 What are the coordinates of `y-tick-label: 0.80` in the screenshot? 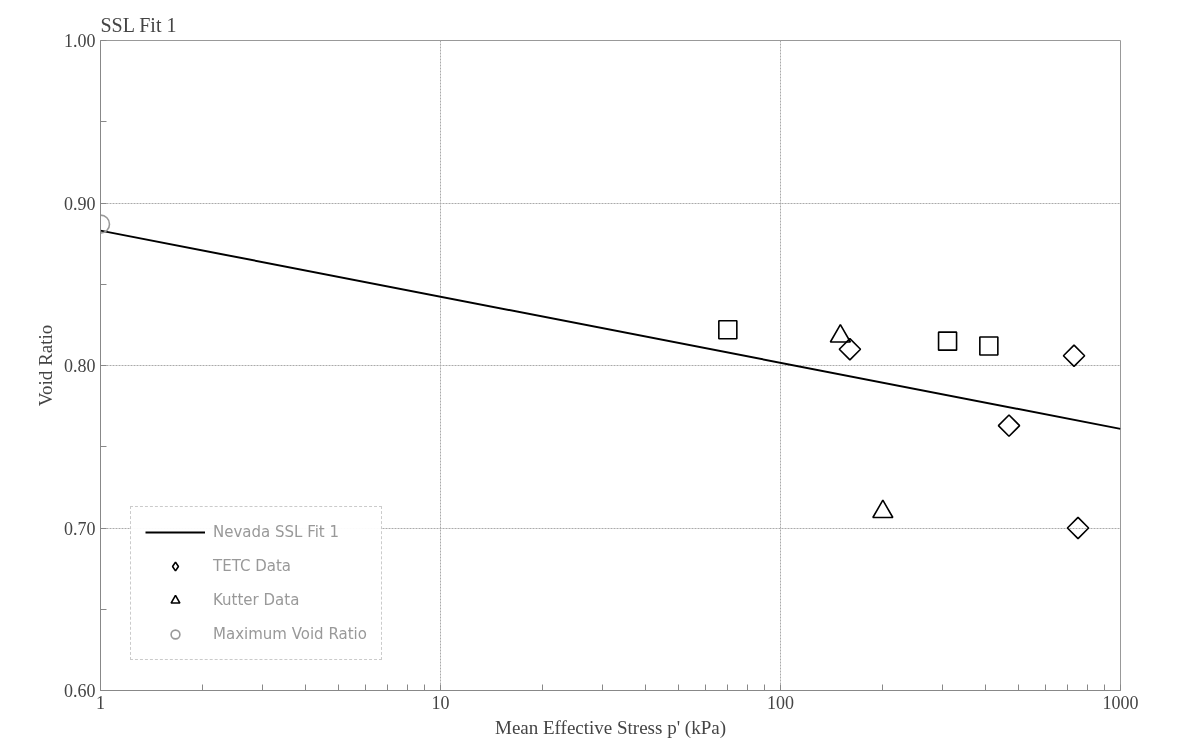 It's located at (80, 366).